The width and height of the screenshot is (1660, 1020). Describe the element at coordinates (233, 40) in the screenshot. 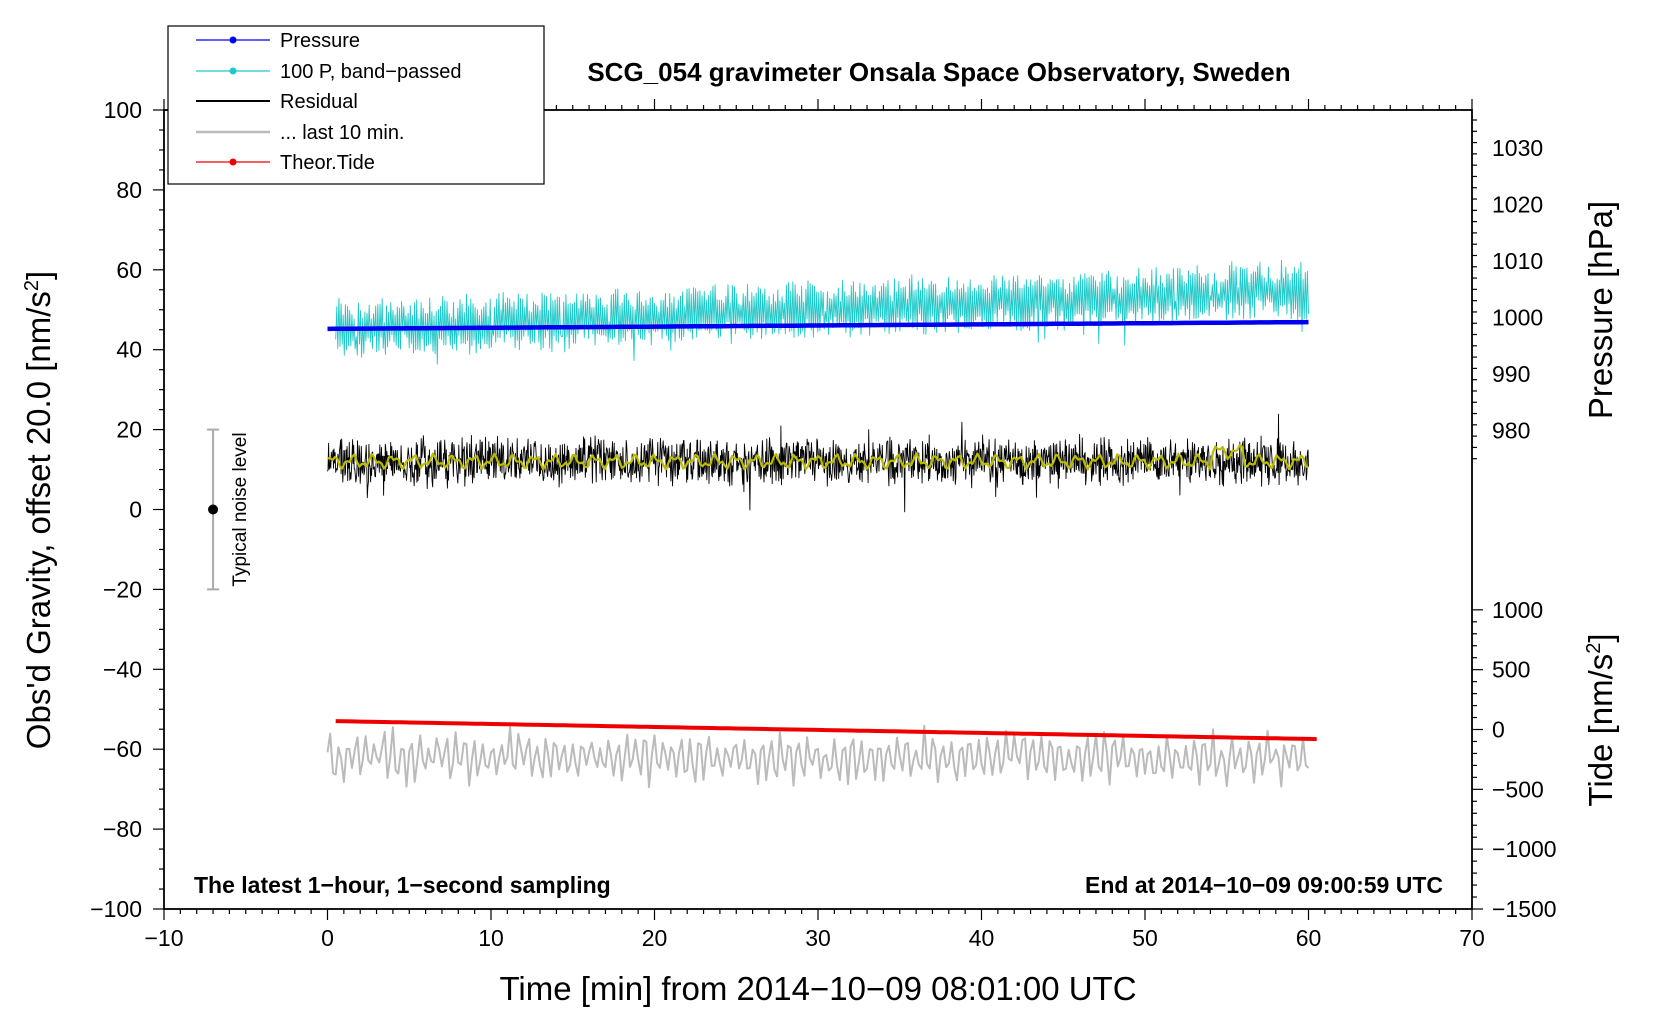

I see `legend-marker-pressure` at that location.